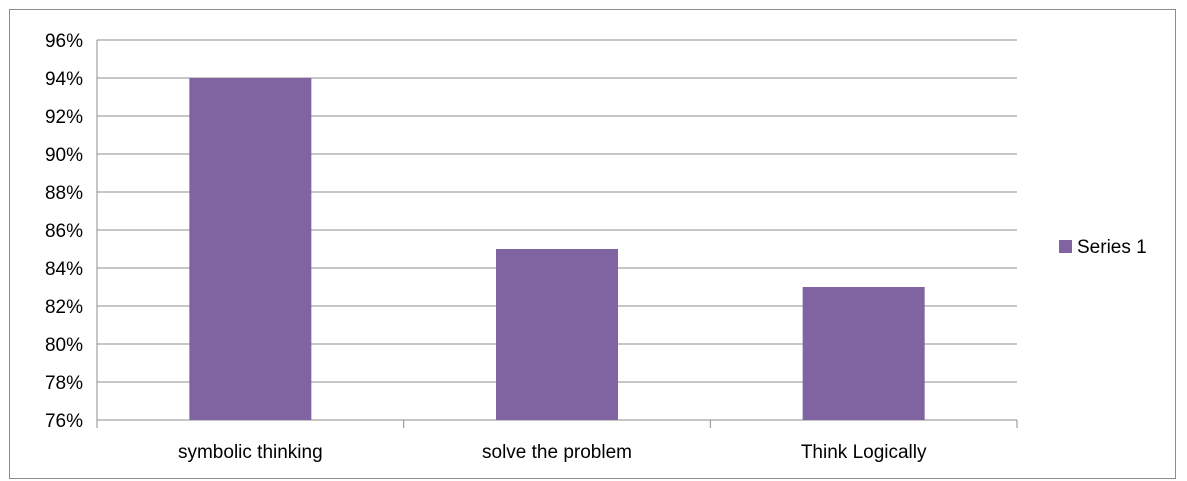  I want to click on y-tick-label: 92%, so click(64, 117).